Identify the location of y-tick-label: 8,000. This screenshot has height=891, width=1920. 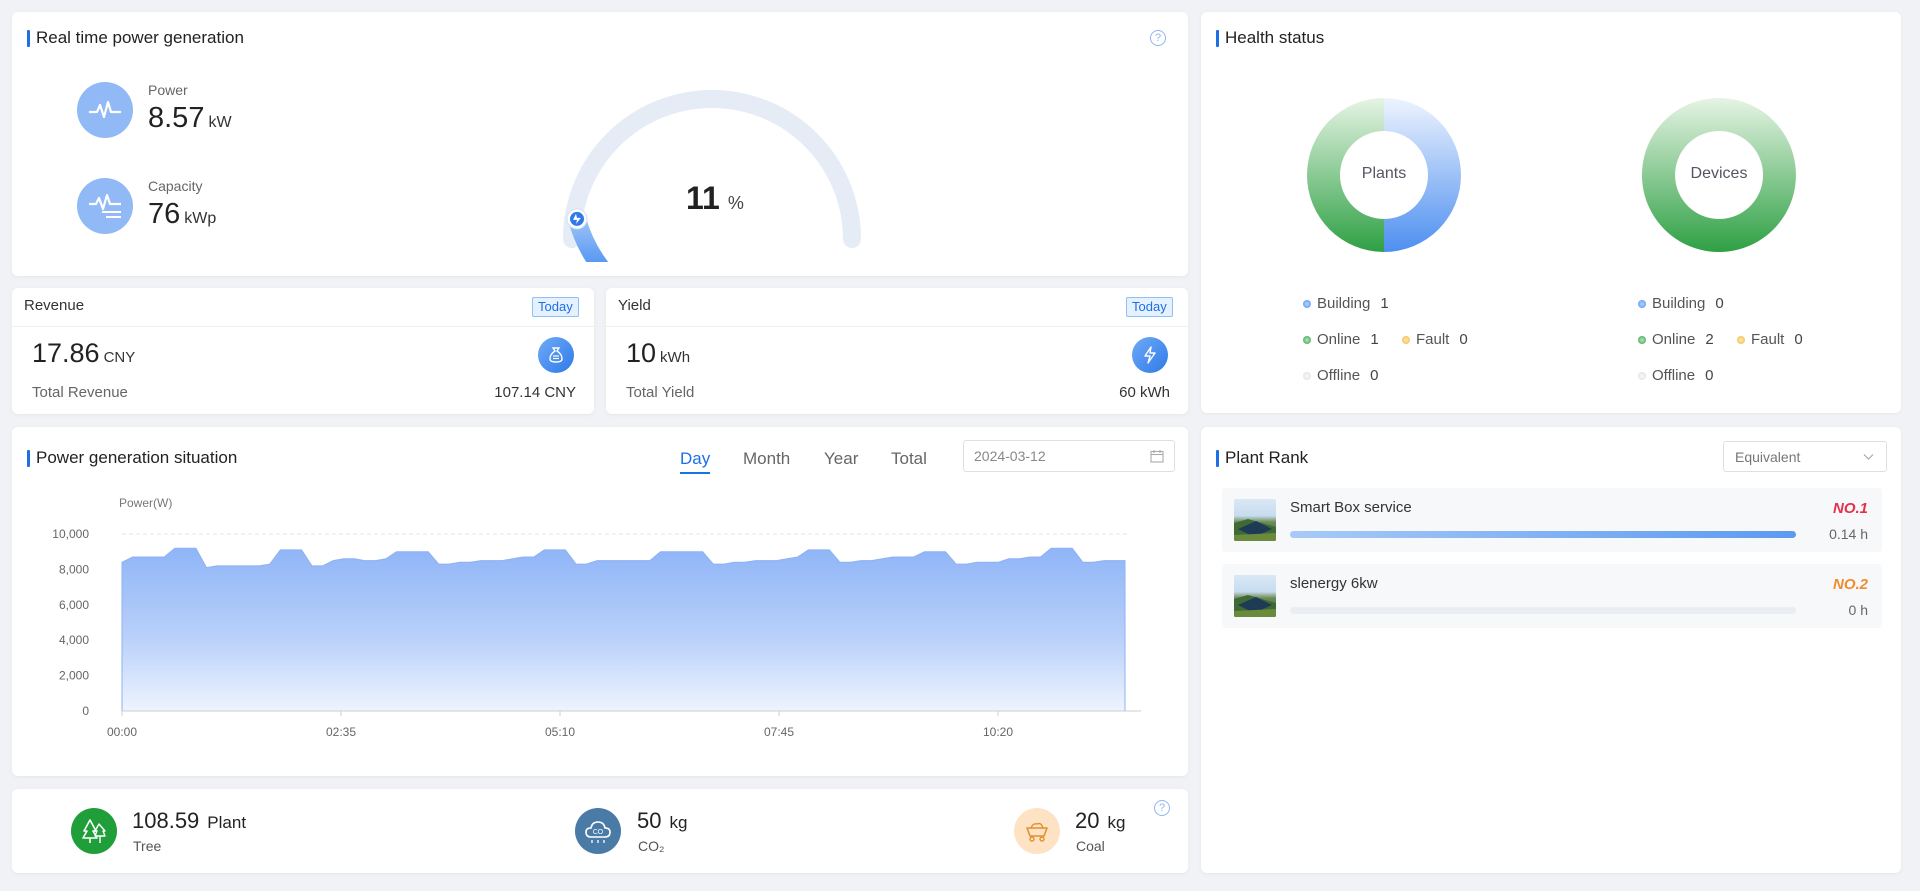
(74, 569).